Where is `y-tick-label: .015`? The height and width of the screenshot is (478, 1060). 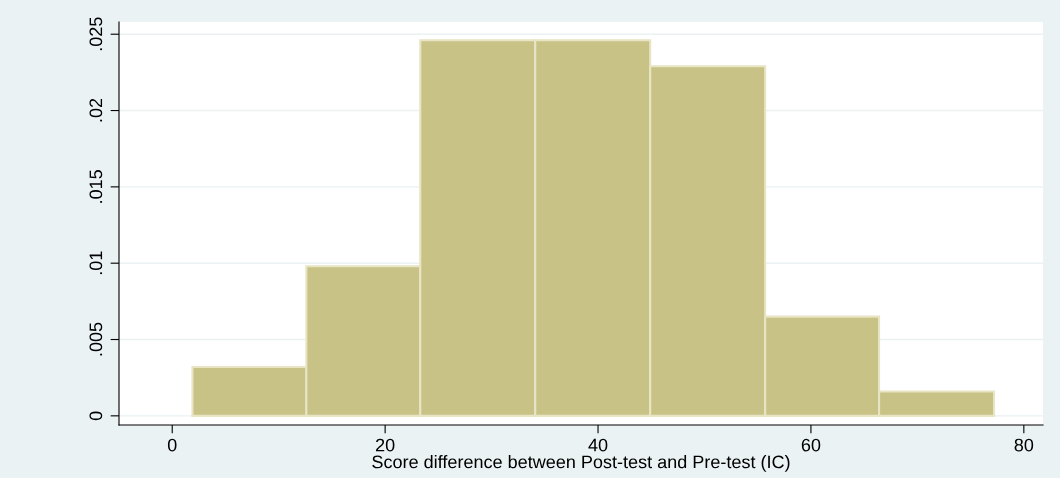 y-tick-label: .015 is located at coordinates (96, 186).